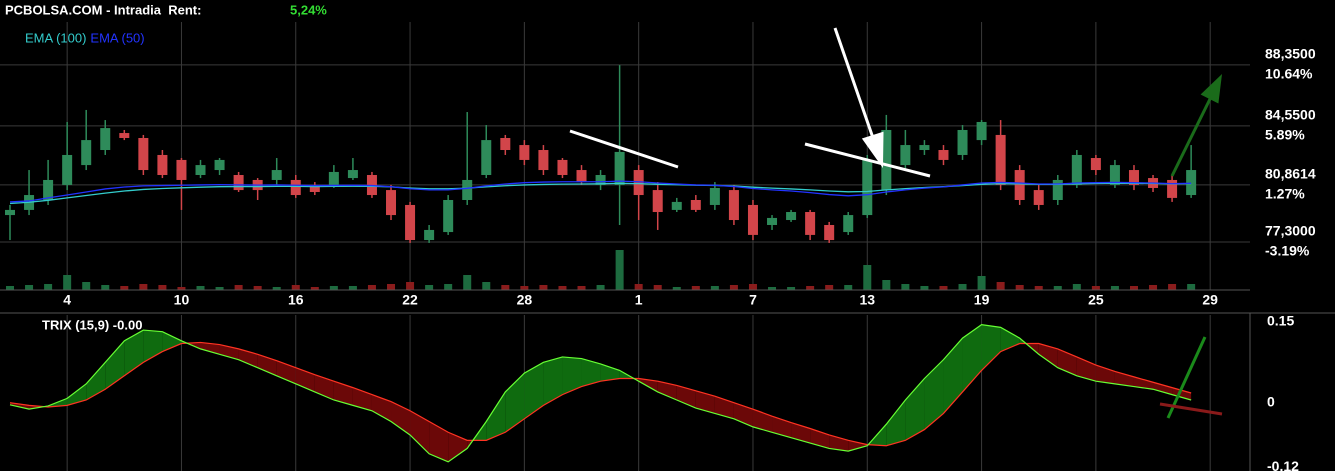  What do you see at coordinates (1287, 251) in the screenshot?
I see `y2-tick-label: -3.19%` at bounding box center [1287, 251].